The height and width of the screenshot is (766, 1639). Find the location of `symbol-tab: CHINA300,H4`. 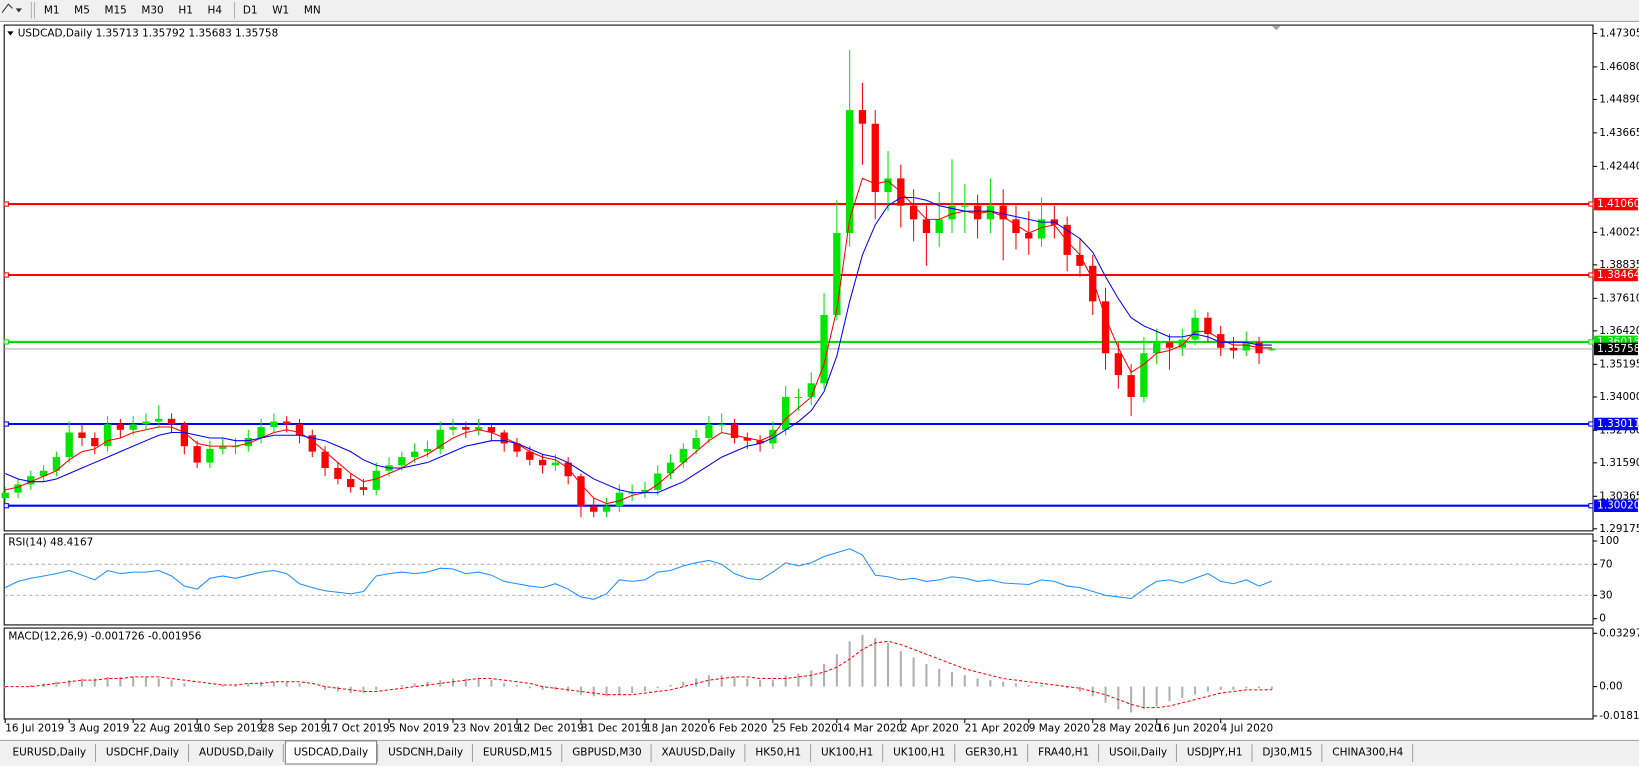

symbol-tab: CHINA300,H4 is located at coordinates (1367, 752).